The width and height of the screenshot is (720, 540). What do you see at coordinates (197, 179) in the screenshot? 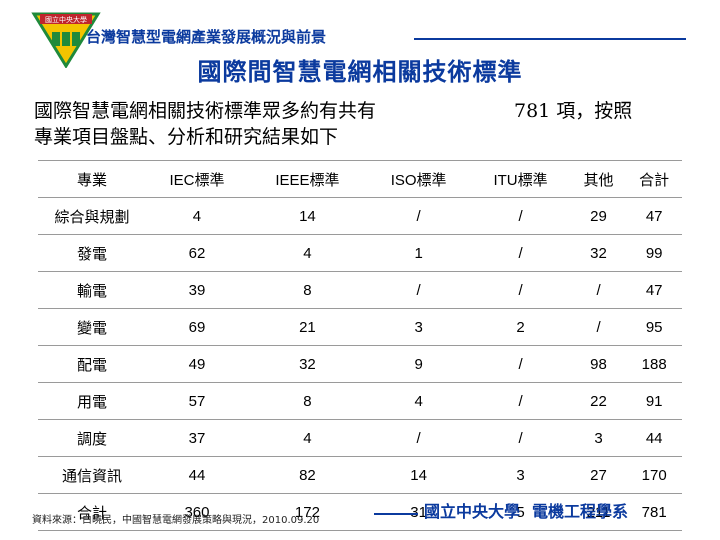
I see `column-header: IEC標準` at bounding box center [197, 179].